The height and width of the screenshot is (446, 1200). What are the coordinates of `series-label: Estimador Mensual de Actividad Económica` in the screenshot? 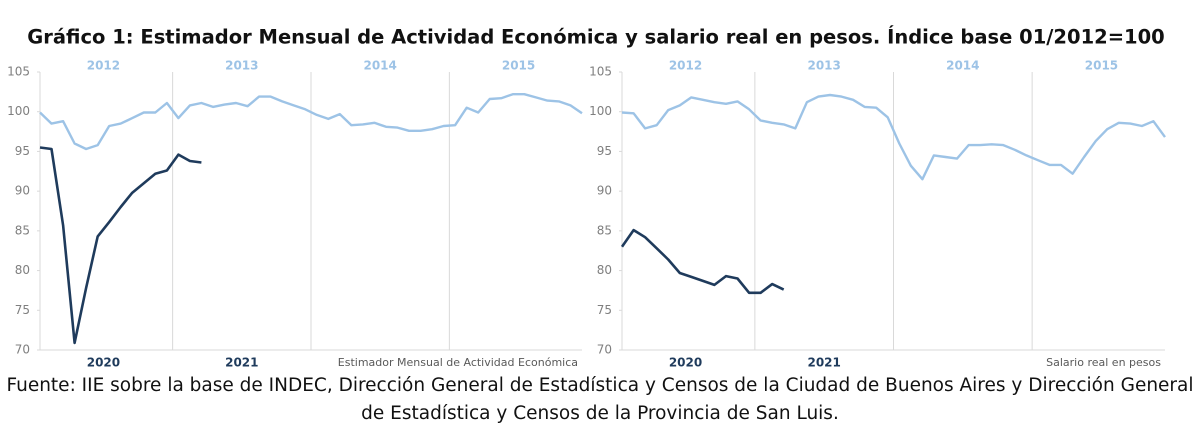 It's located at (458, 362).